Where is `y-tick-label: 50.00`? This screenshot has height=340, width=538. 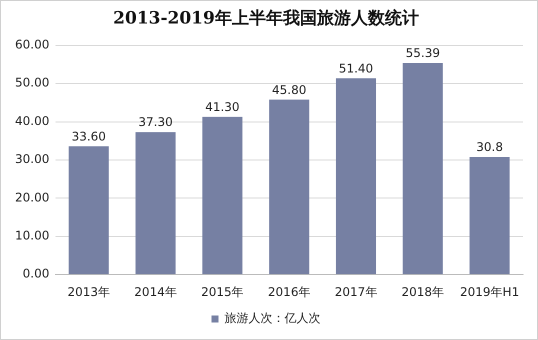
y-tick-label: 50.00 is located at coordinates (32, 83).